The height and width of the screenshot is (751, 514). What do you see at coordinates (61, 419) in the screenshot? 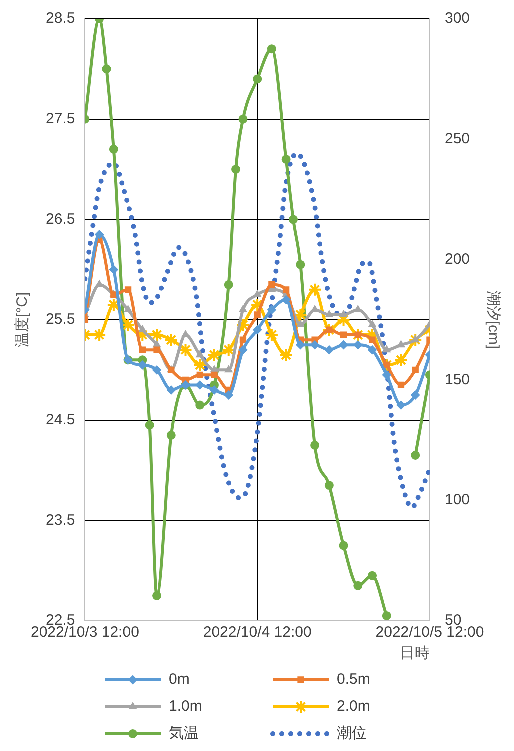
I see `y-tick-label: 24.5` at bounding box center [61, 419].